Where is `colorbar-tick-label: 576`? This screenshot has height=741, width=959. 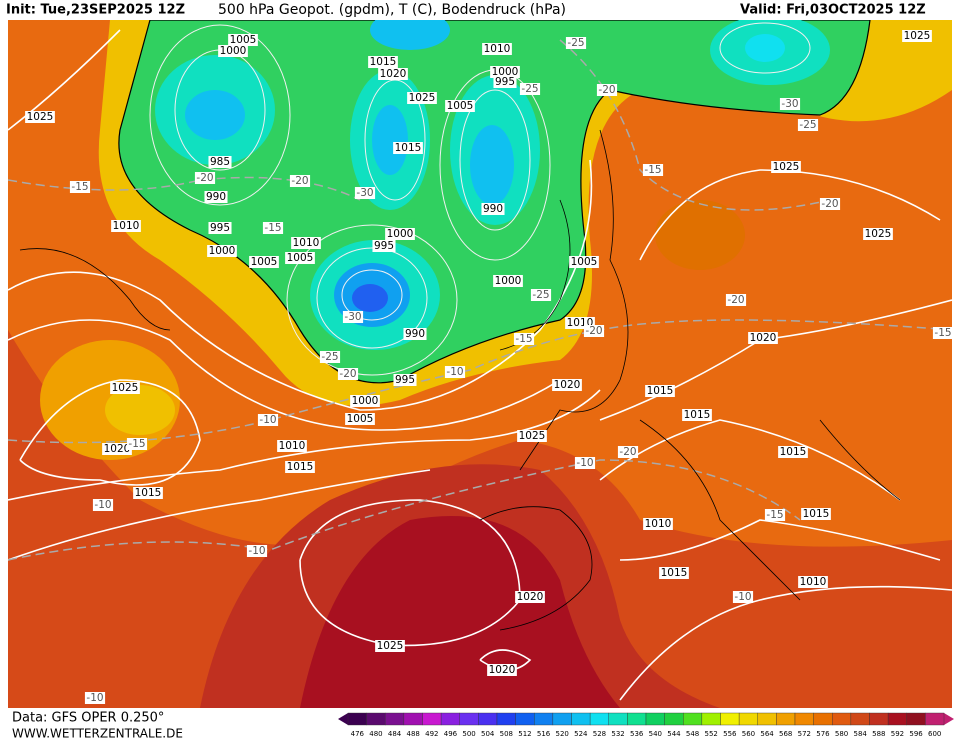
colorbar-tick-label: 576 is located at coordinates (823, 734).